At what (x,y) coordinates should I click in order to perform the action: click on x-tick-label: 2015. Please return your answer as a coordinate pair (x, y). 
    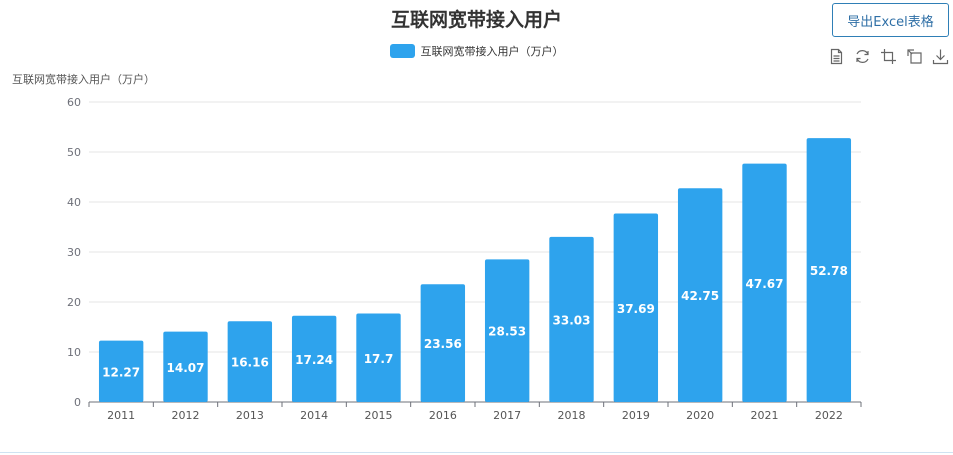
    Looking at the image, I should click on (379, 415).